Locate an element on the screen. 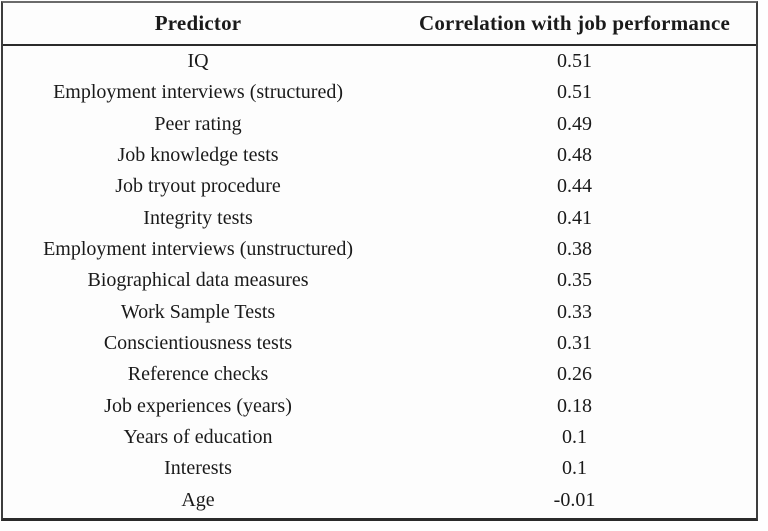  table-row: Employment interviews (structured) 0.51 is located at coordinates (379, 92).